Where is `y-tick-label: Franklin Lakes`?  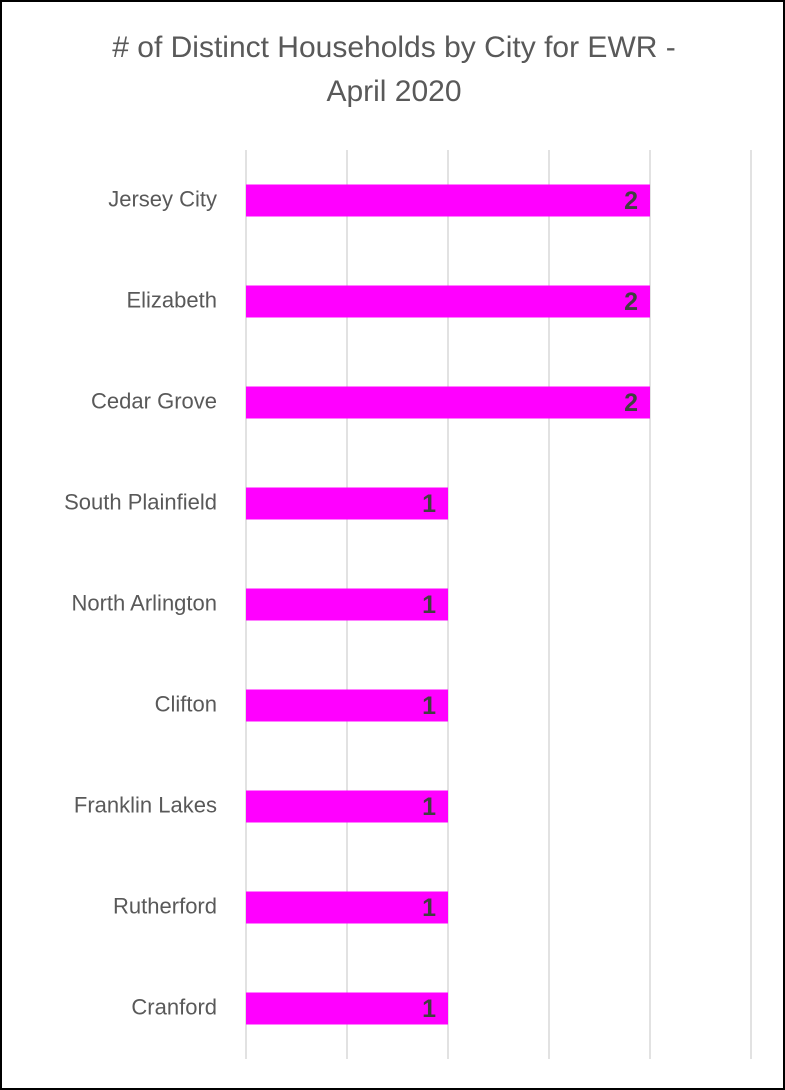 y-tick-label: Franklin Lakes is located at coordinates (145, 804).